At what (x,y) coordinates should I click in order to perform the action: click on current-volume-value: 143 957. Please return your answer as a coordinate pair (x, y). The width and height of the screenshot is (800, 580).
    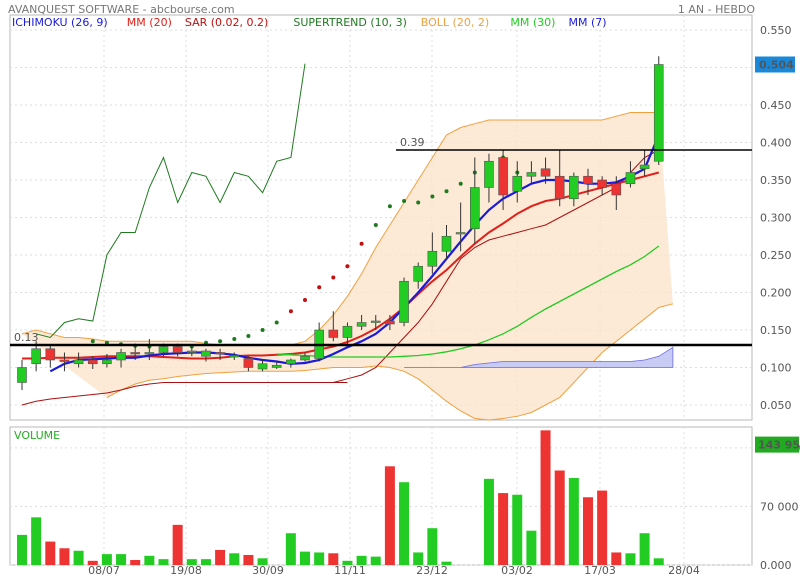
    Looking at the image, I should click on (779, 445).